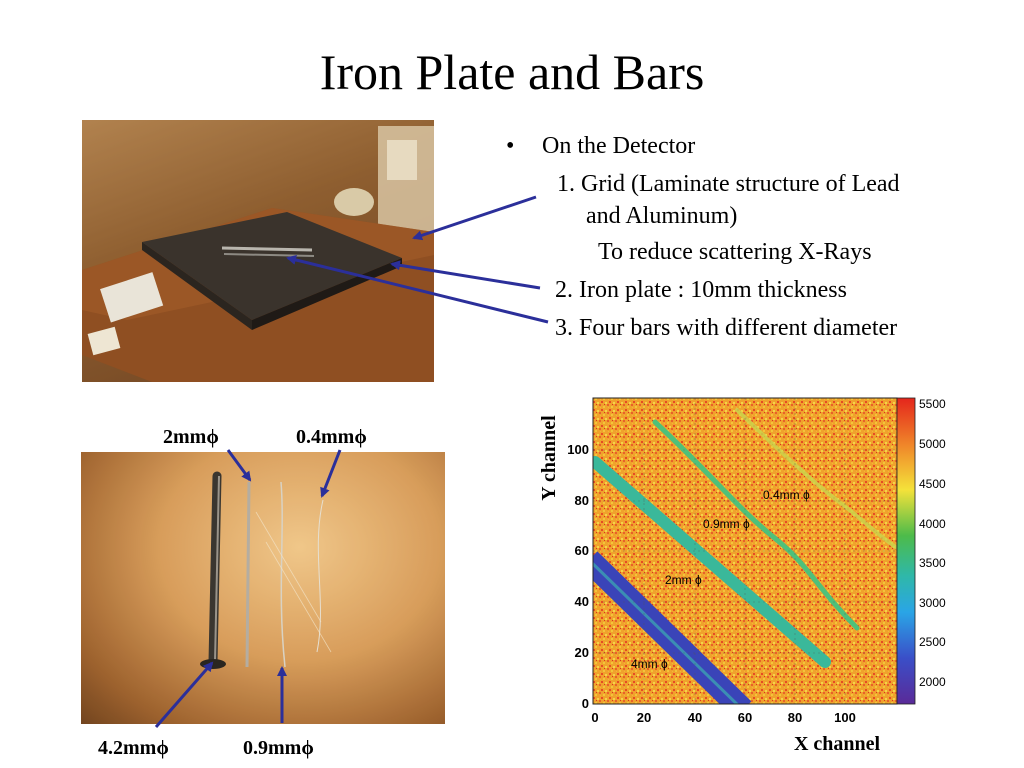 This screenshot has width=1024, height=768. Describe the element at coordinates (582, 550) in the screenshot. I see `y-tick-60: 60` at that location.